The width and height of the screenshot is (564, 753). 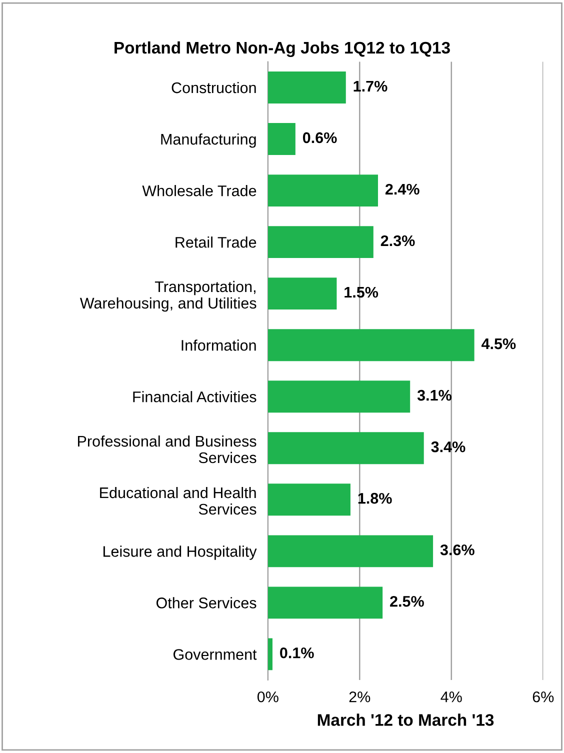 What do you see at coordinates (167, 449) in the screenshot?
I see `y-tick-label: Professional and Business Services` at bounding box center [167, 449].